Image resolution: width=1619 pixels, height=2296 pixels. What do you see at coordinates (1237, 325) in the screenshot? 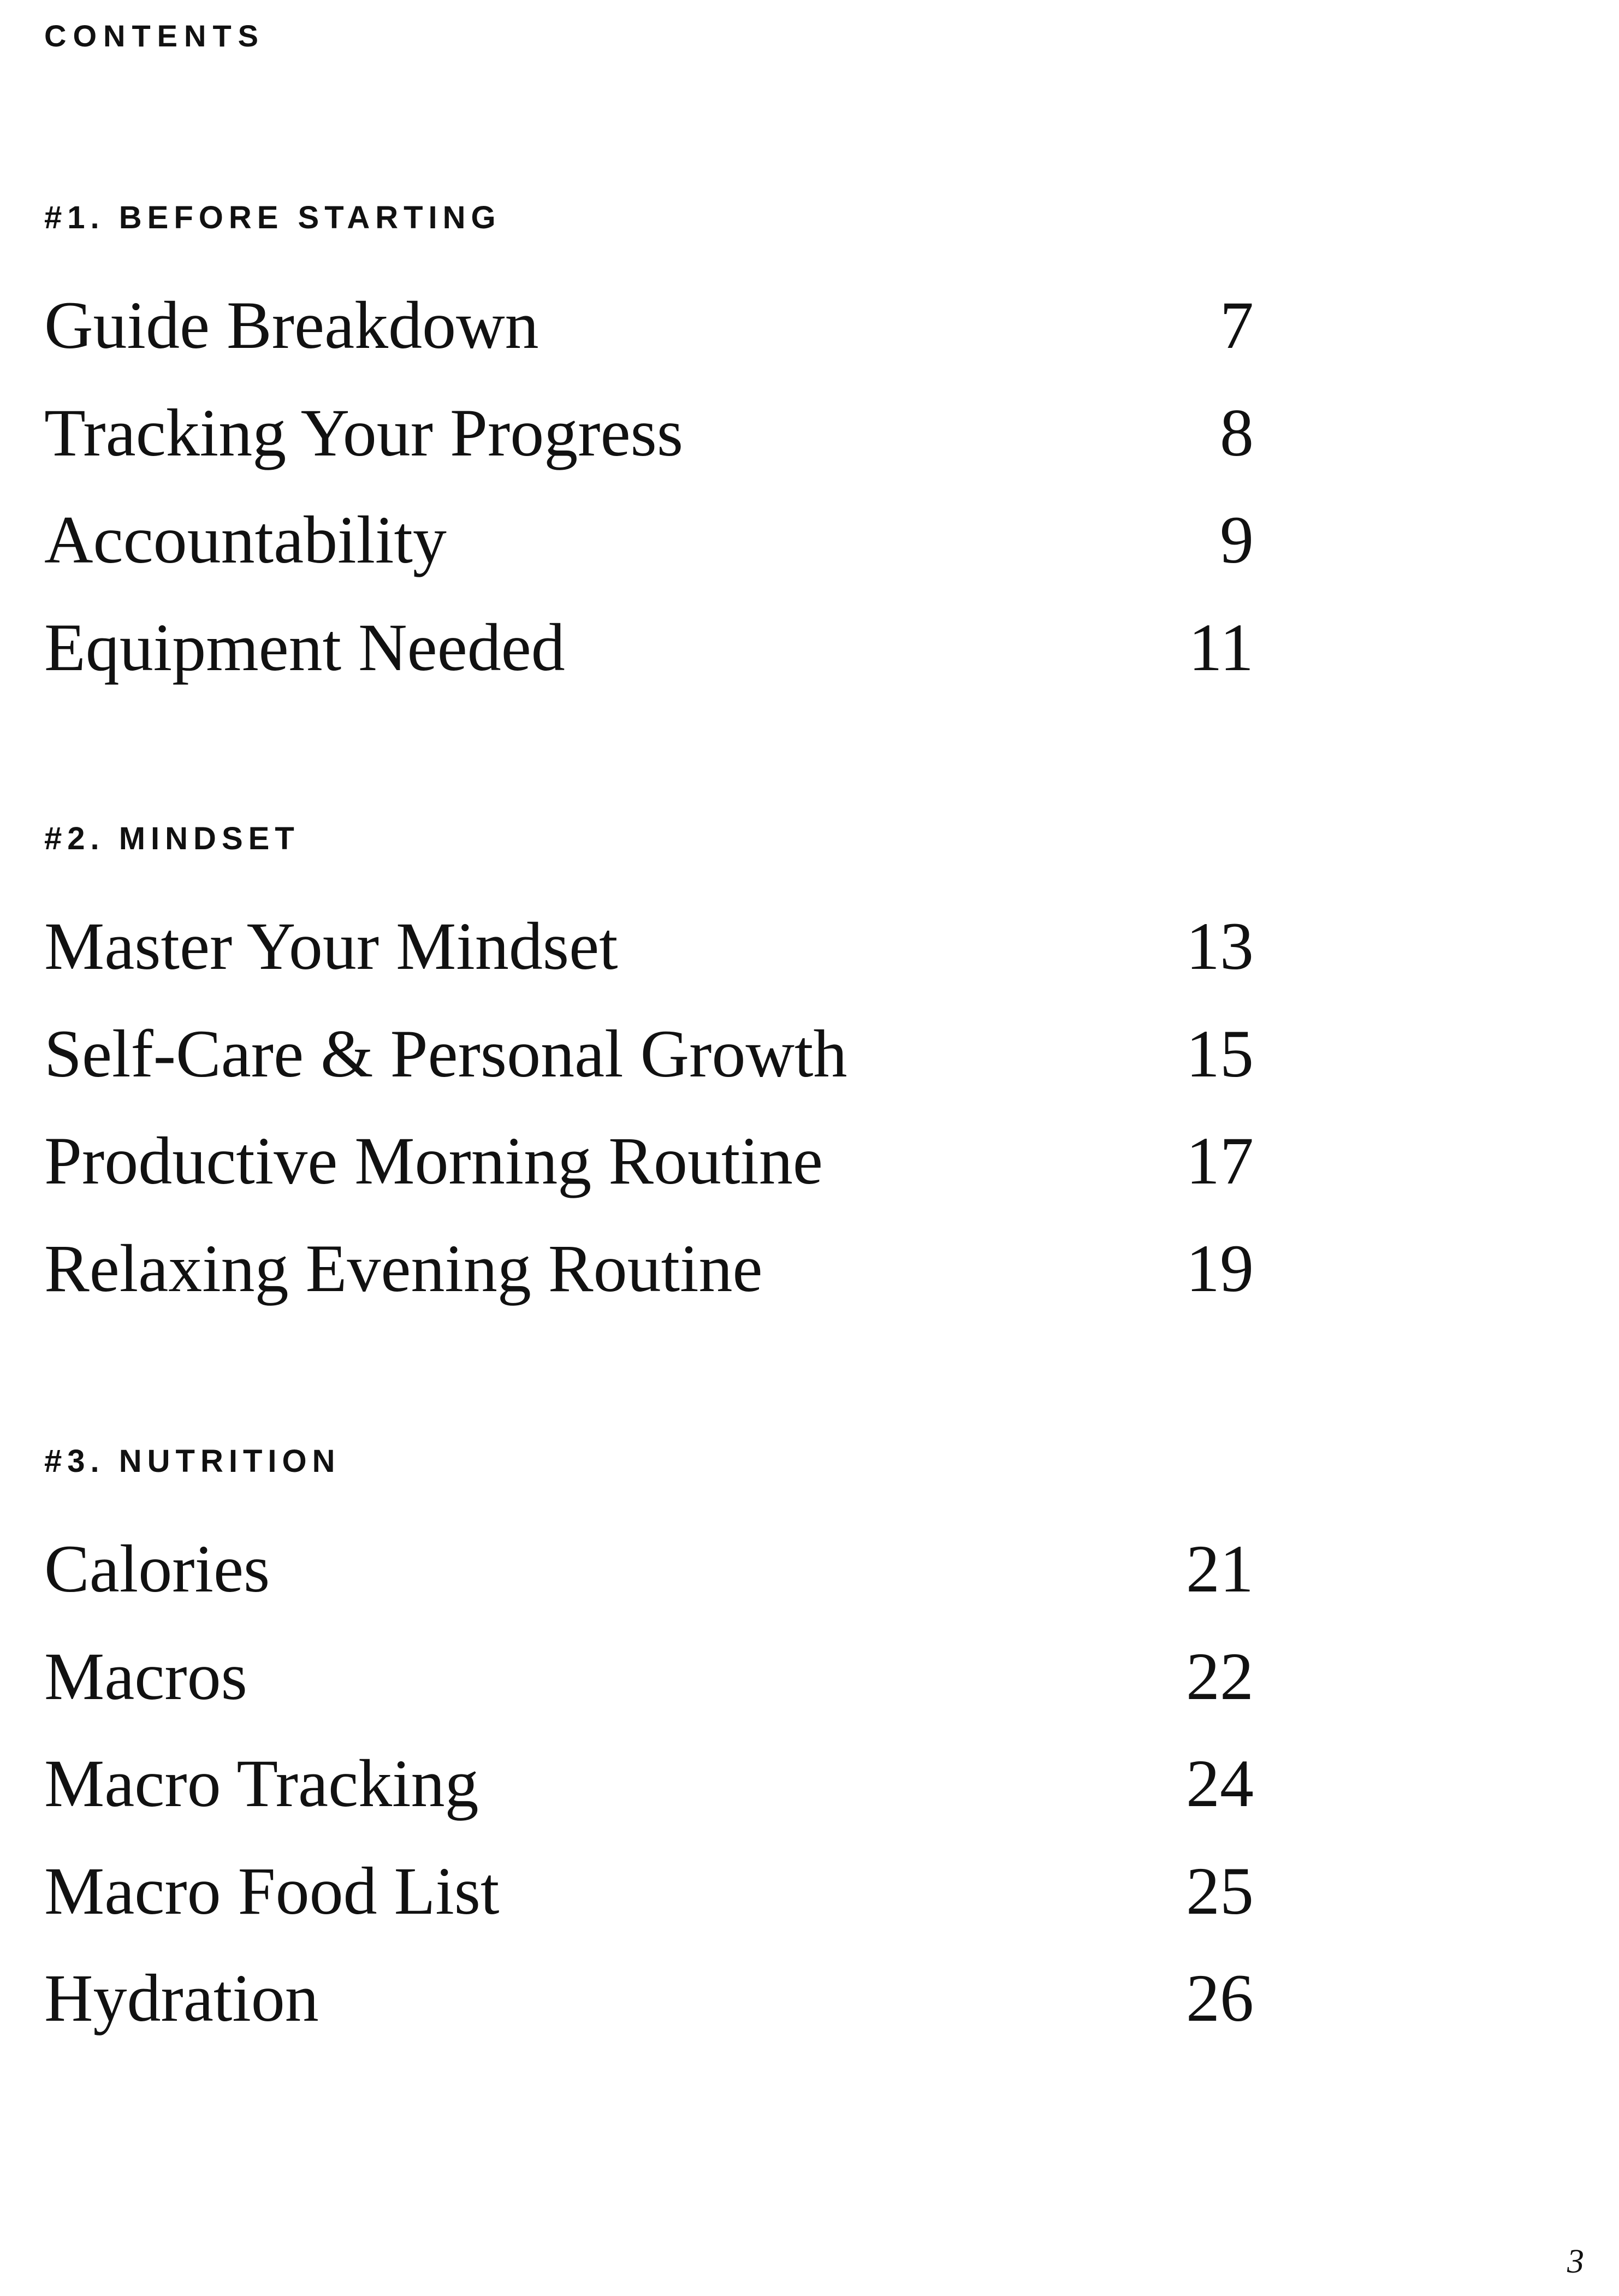
I see `toc-entry-page: 7` at bounding box center [1237, 325].